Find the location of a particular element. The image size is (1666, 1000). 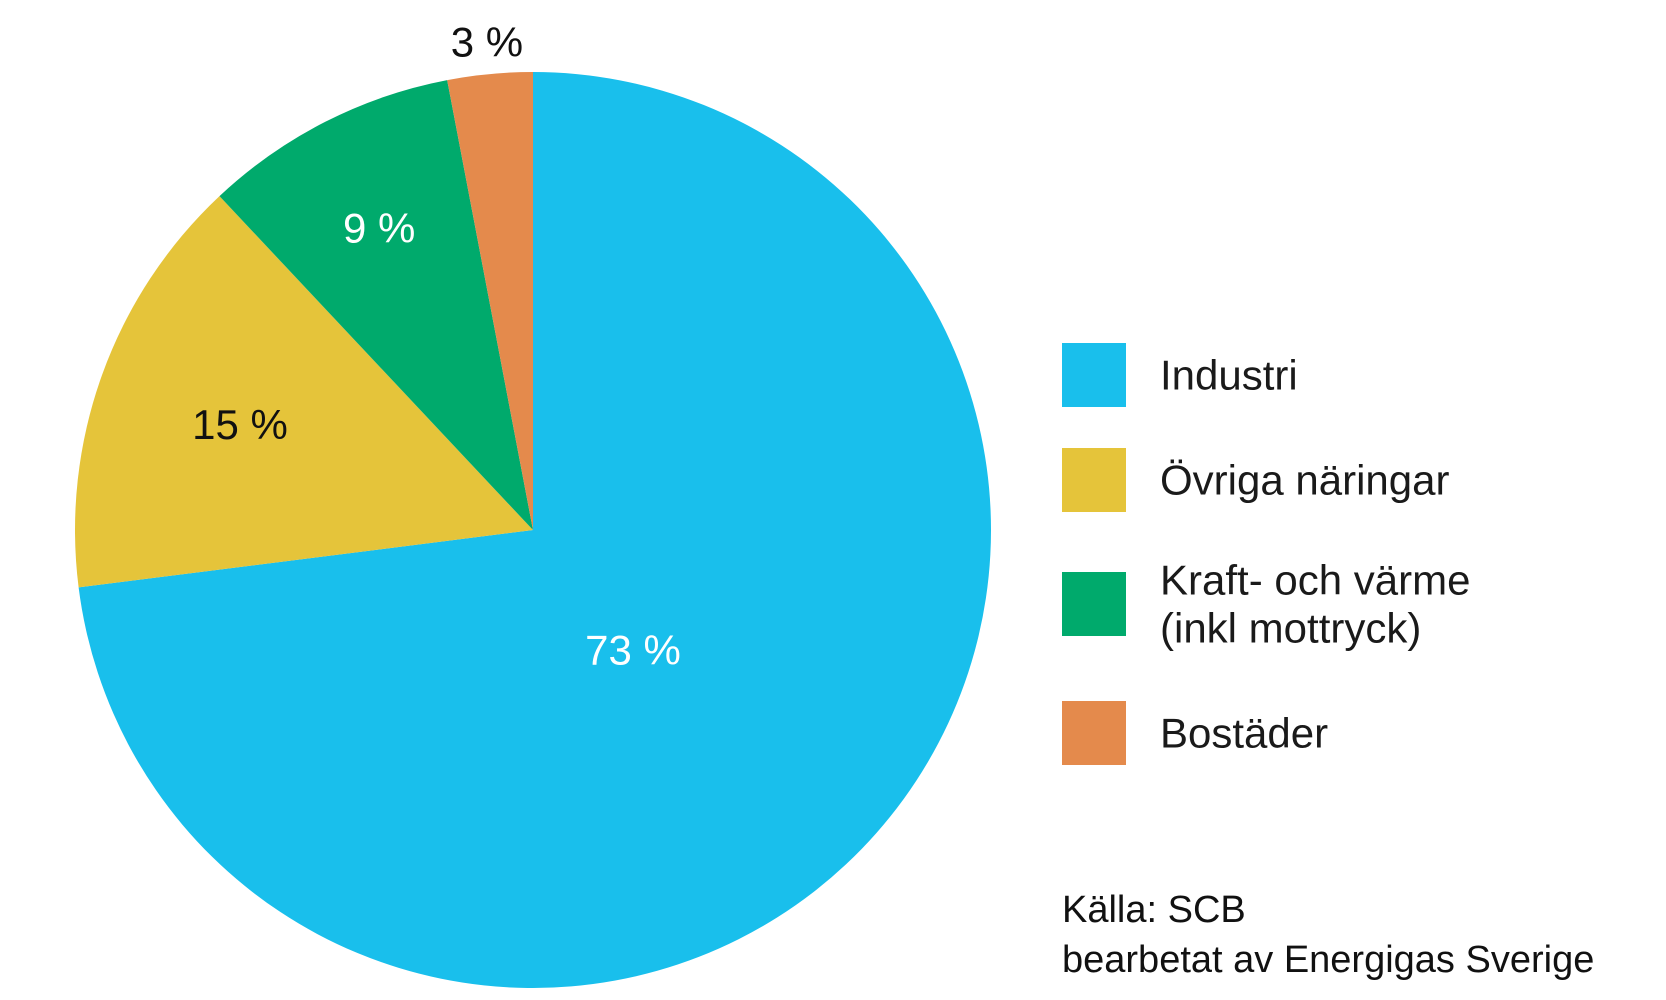

slice-value-label: 15 % is located at coordinates (240, 424).